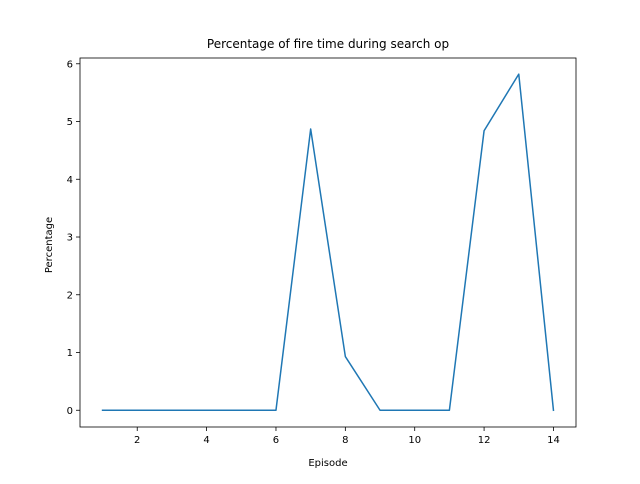  What do you see at coordinates (70, 353) in the screenshot?
I see `y-tick-label: 1` at bounding box center [70, 353].